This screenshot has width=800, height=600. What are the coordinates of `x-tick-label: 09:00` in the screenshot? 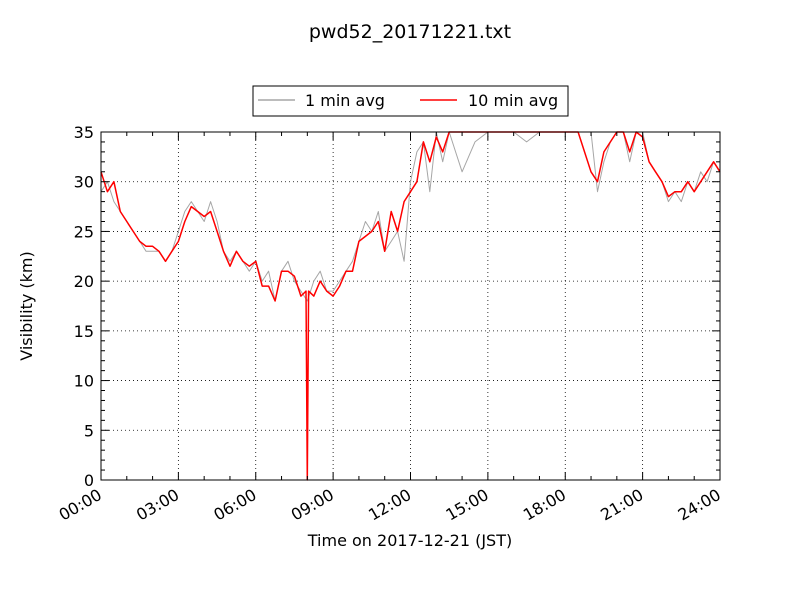 It's located at (312, 505).